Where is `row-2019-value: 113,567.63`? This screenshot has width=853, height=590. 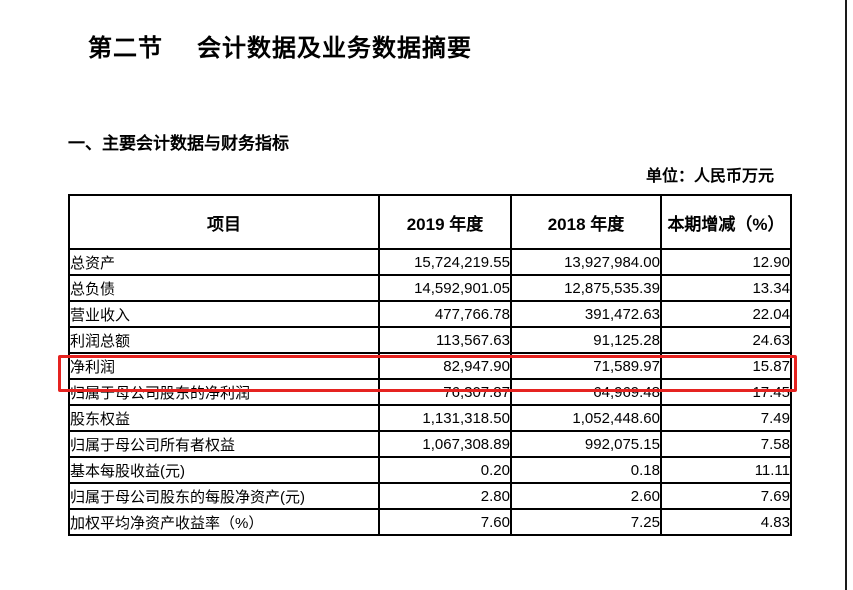
row-2019-value: 113,567.63 is located at coordinates (445, 340).